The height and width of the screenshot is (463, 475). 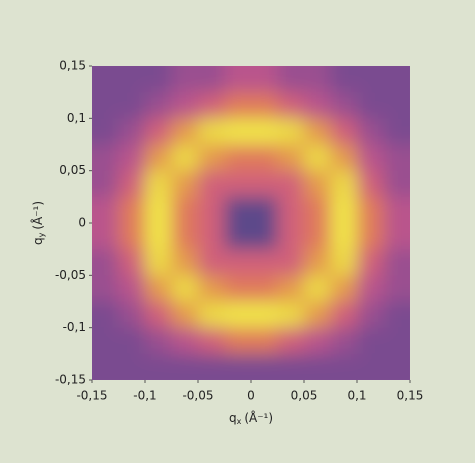 I want to click on y-tick-label: -0,15, so click(x=70, y=380).